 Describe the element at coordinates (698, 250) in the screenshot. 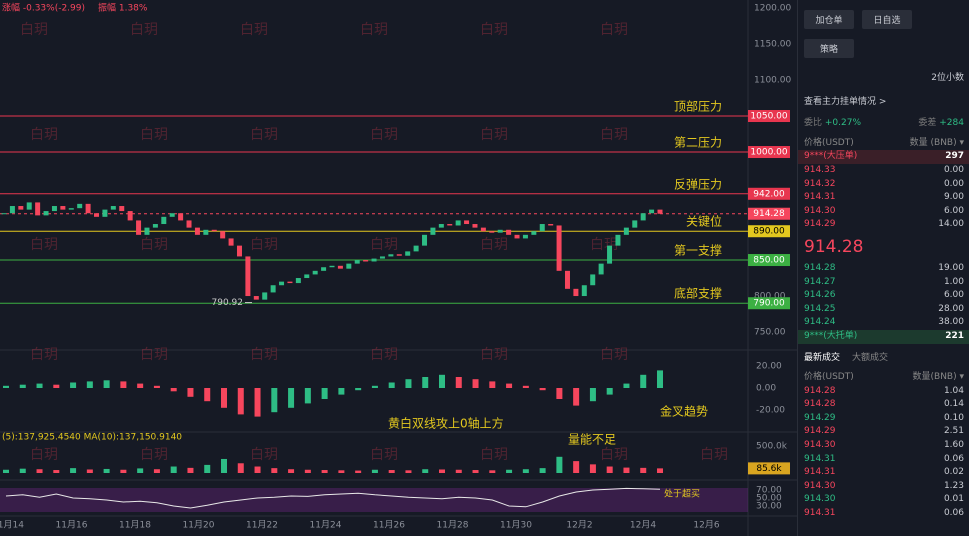

I see `level-name: 第一支撑` at that location.